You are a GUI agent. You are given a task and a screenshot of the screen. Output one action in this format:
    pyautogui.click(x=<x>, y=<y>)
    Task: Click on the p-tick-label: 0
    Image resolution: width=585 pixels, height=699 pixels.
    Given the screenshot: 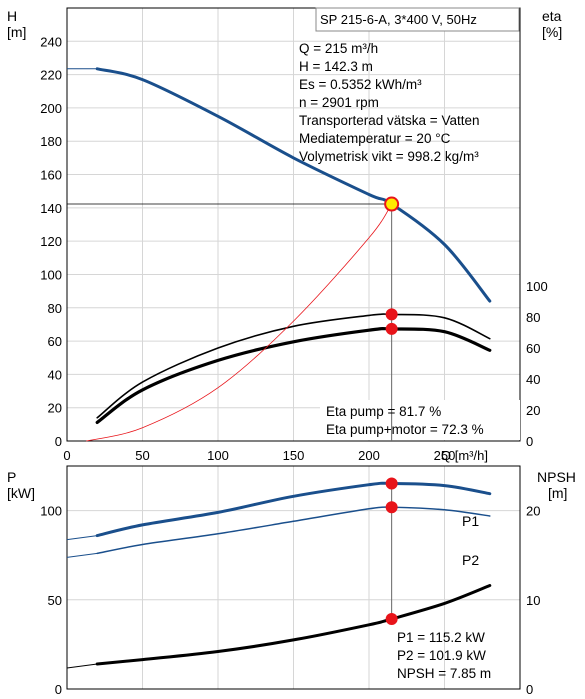 What is the action you would take?
    pyautogui.click(x=58, y=689)
    